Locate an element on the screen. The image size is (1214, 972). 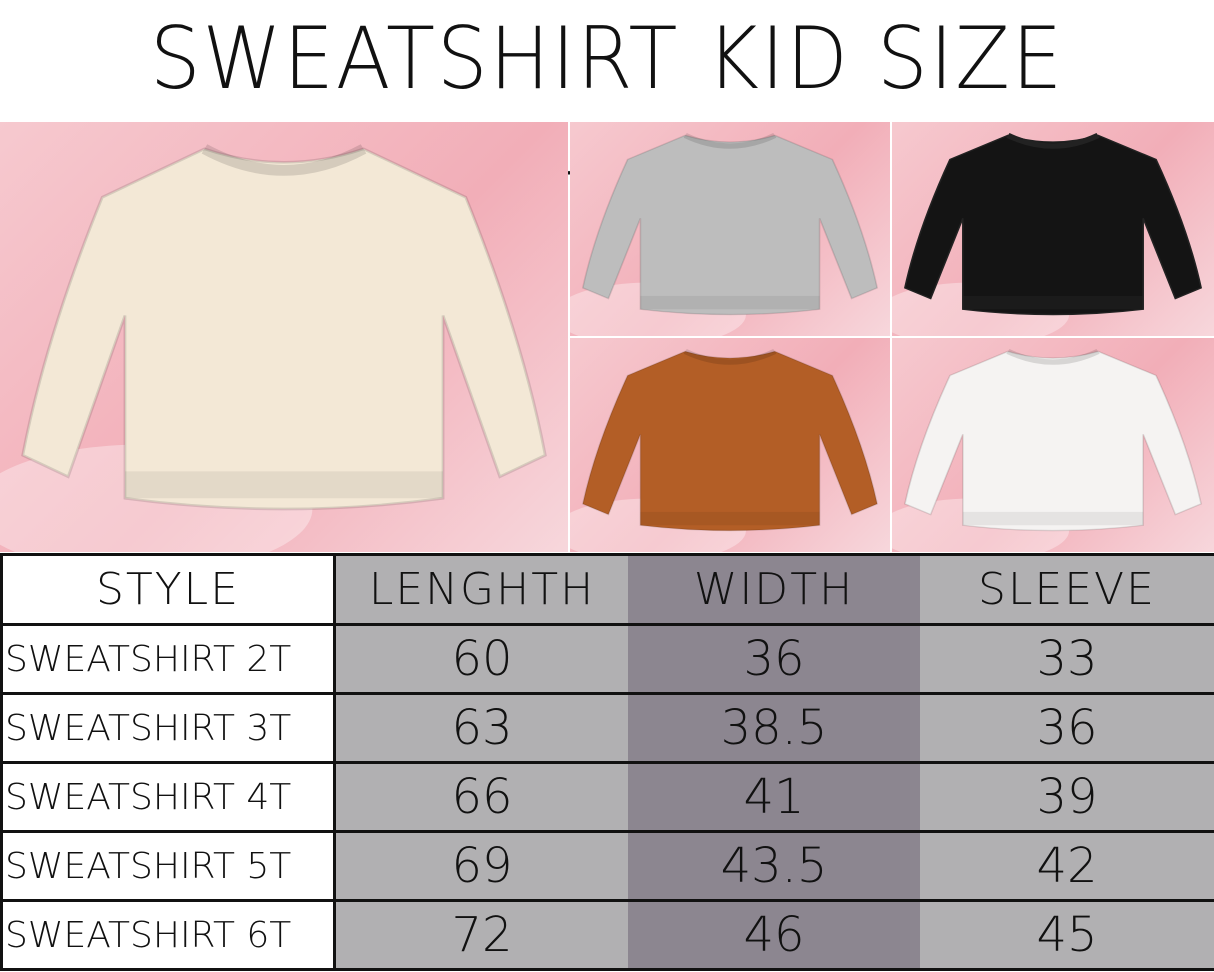
header-width: WIDTH is located at coordinates (774, 589).